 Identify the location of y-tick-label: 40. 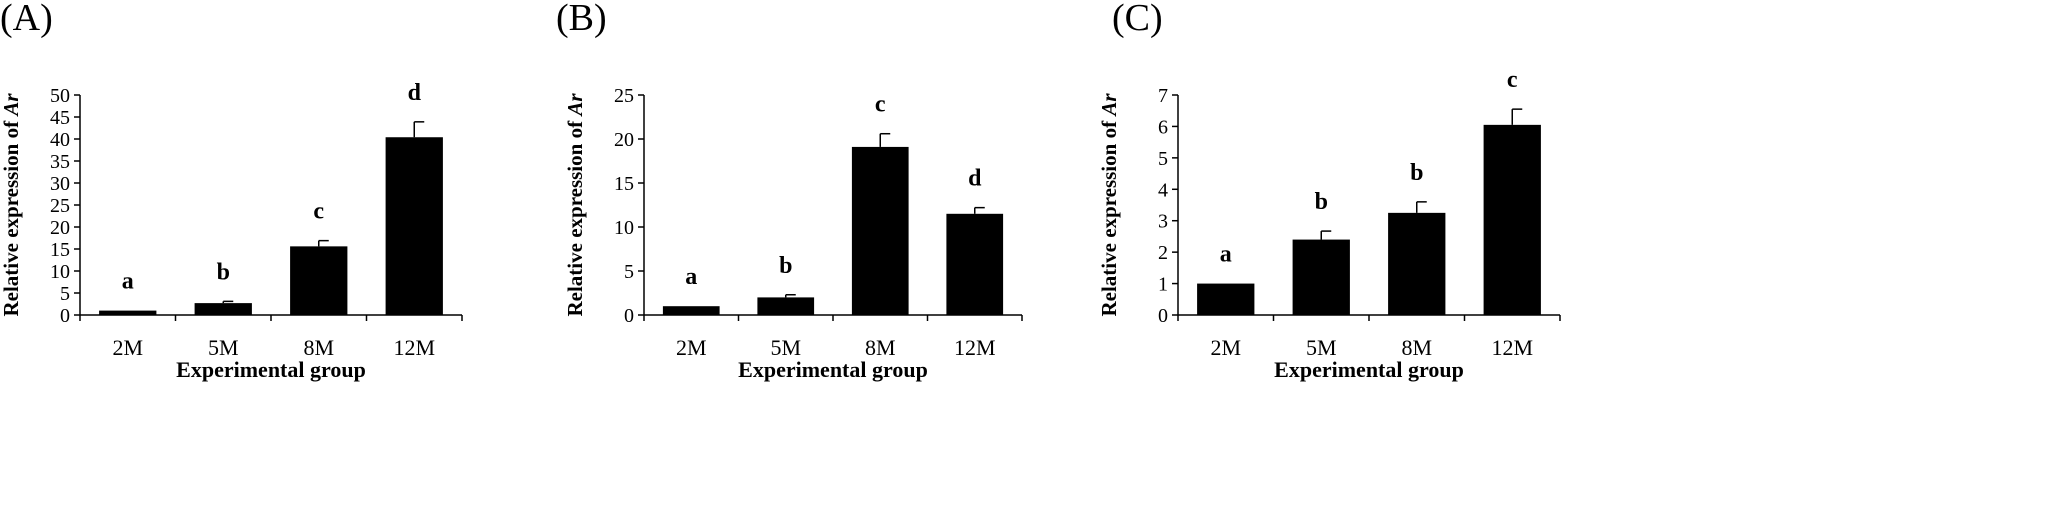
(60, 140).